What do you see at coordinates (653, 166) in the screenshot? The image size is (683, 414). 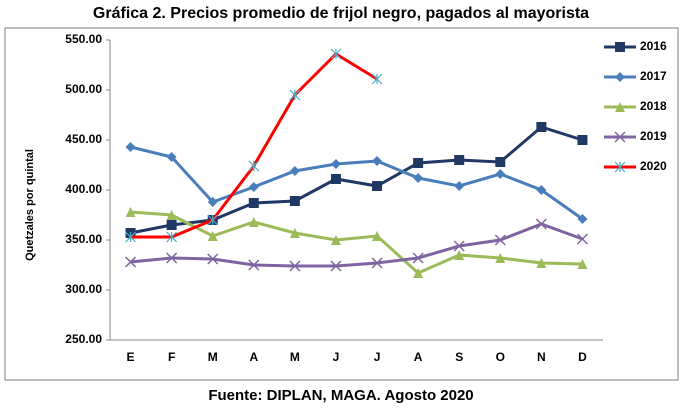 I see `legend-label: 2020` at bounding box center [653, 166].